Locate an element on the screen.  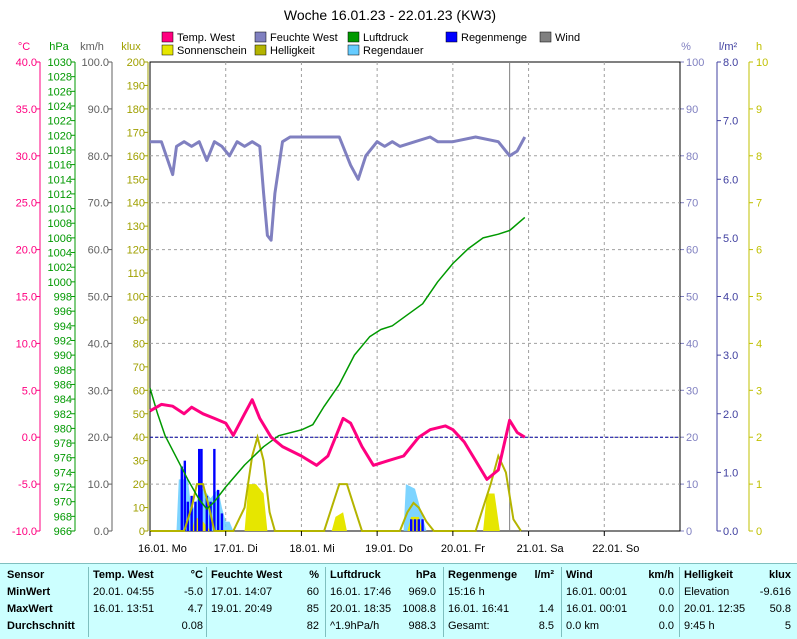
klux-tick-label: 200 is located at coordinates (136, 63).